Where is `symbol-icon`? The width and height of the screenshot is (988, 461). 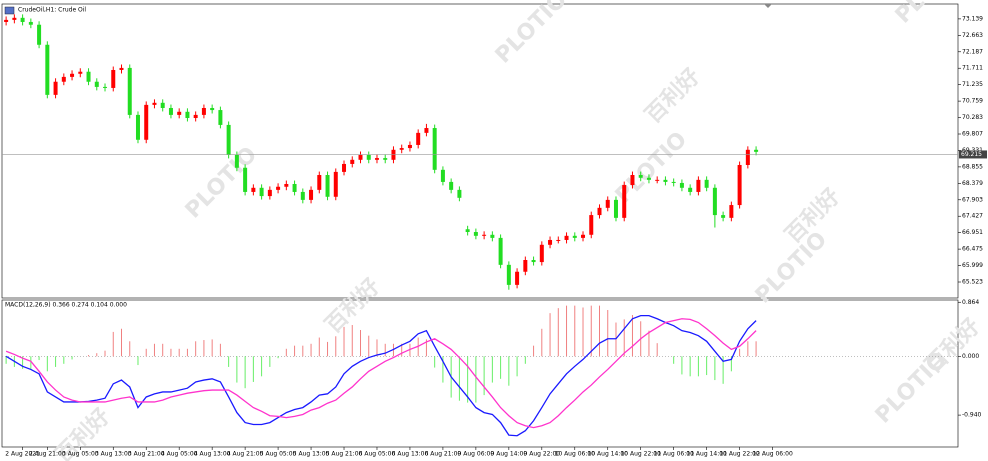 symbol-icon is located at coordinates (9, 10).